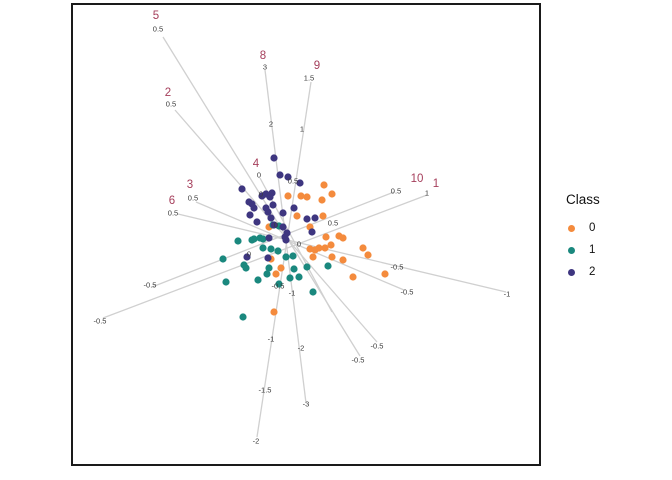 This screenshot has width=672, height=480. I want to click on axis-1-tick-0: 0, so click(249, 254).